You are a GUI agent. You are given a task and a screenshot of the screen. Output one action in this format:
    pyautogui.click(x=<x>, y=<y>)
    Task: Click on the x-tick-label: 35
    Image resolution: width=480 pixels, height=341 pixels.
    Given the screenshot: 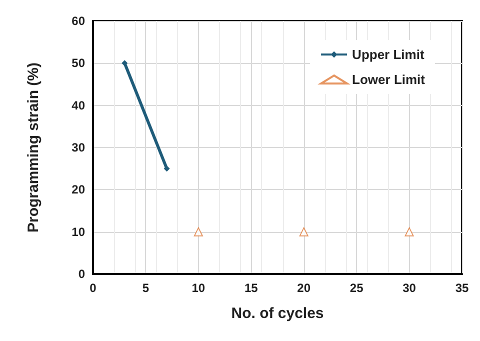 What is the action you would take?
    pyautogui.click(x=462, y=288)
    